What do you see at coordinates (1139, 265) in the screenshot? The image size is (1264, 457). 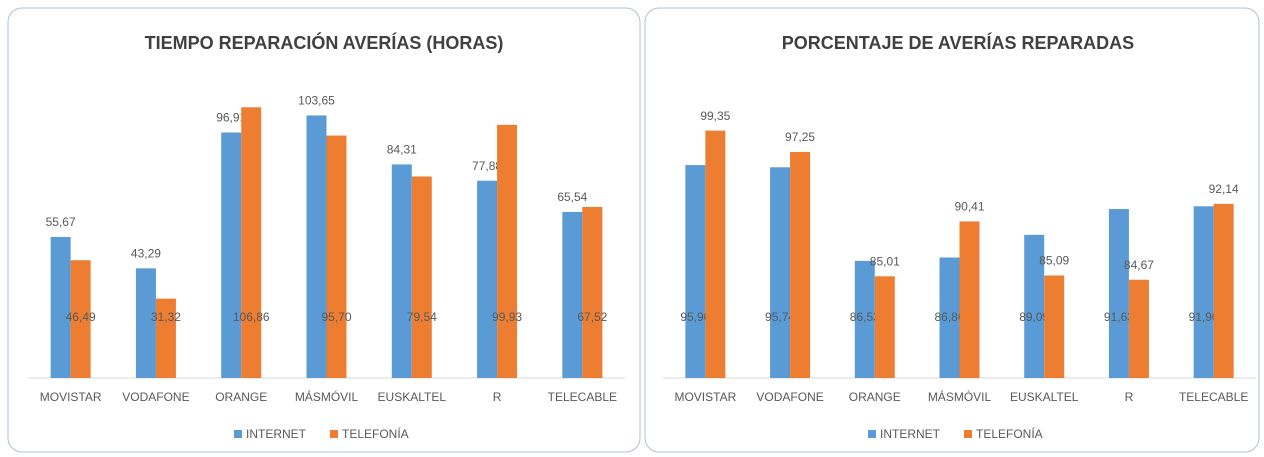 I see `data-label: 84,67` at bounding box center [1139, 265].